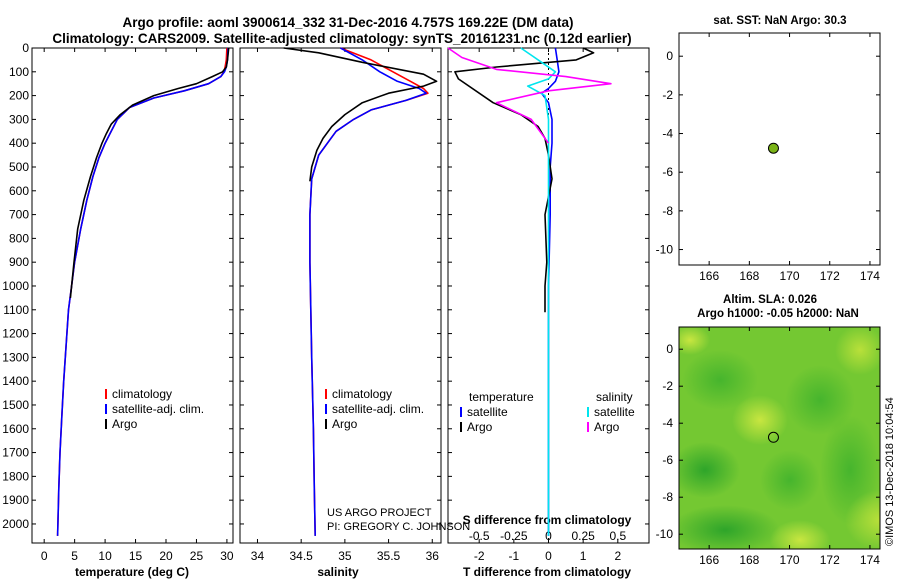 Image resolution: width=900 pixels, height=580 pixels. What do you see at coordinates (617, 536) in the screenshot?
I see `s-diff-tick-label: 0.5` at bounding box center [617, 536].